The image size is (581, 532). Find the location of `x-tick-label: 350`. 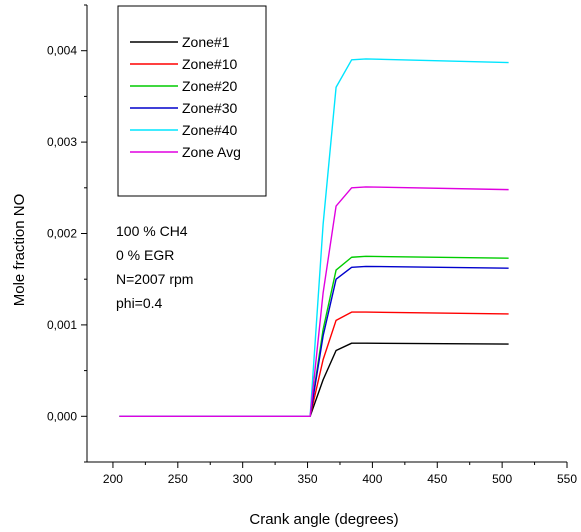

x-tick-label: 350 is located at coordinates (308, 479).